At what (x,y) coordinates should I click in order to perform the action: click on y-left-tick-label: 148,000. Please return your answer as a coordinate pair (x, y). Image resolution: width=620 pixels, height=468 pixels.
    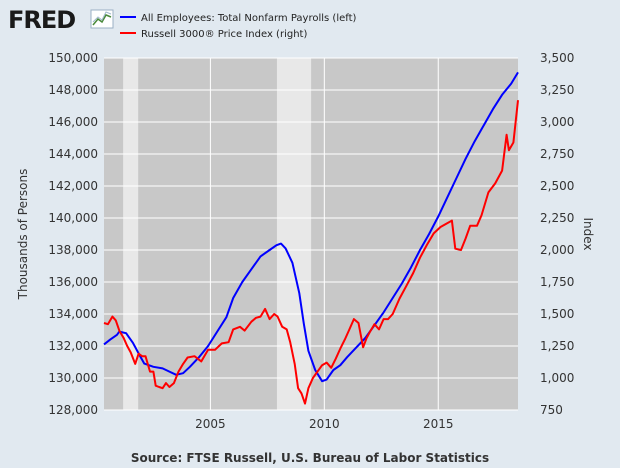
    Looking at the image, I should click on (73, 90).